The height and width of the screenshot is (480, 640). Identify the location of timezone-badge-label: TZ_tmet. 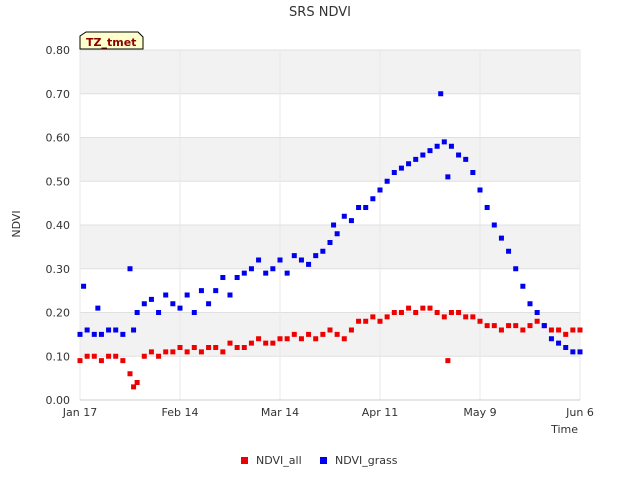
(111, 42).